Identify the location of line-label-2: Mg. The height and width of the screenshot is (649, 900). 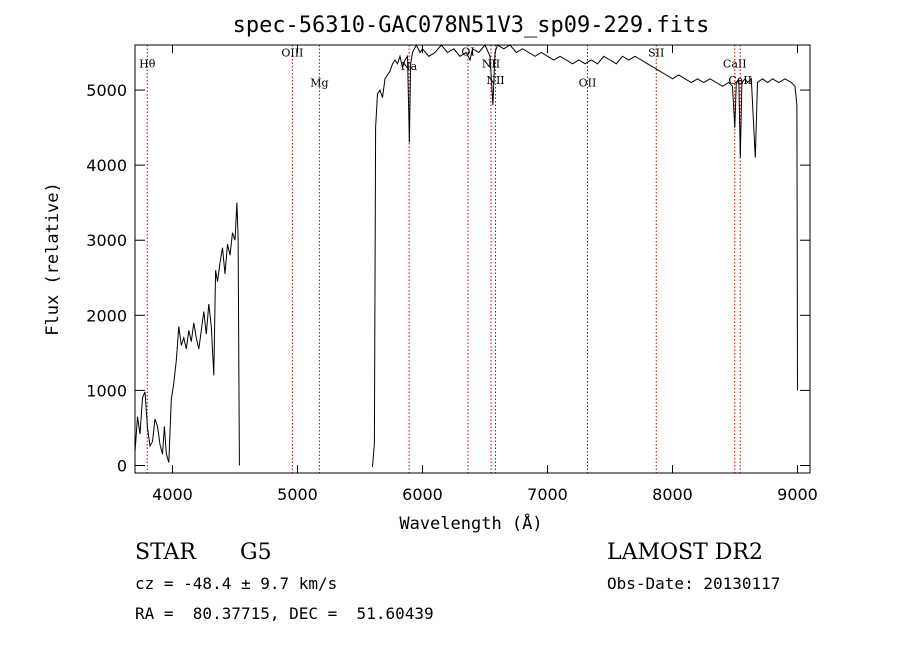
(319, 82).